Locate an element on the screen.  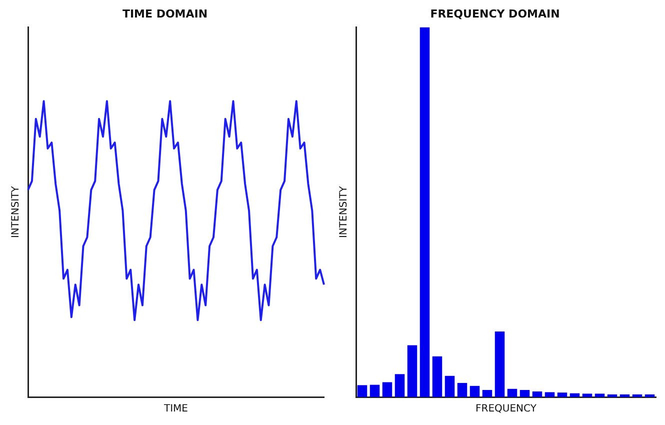
x-axis-title: TIME is located at coordinates (175, 409).